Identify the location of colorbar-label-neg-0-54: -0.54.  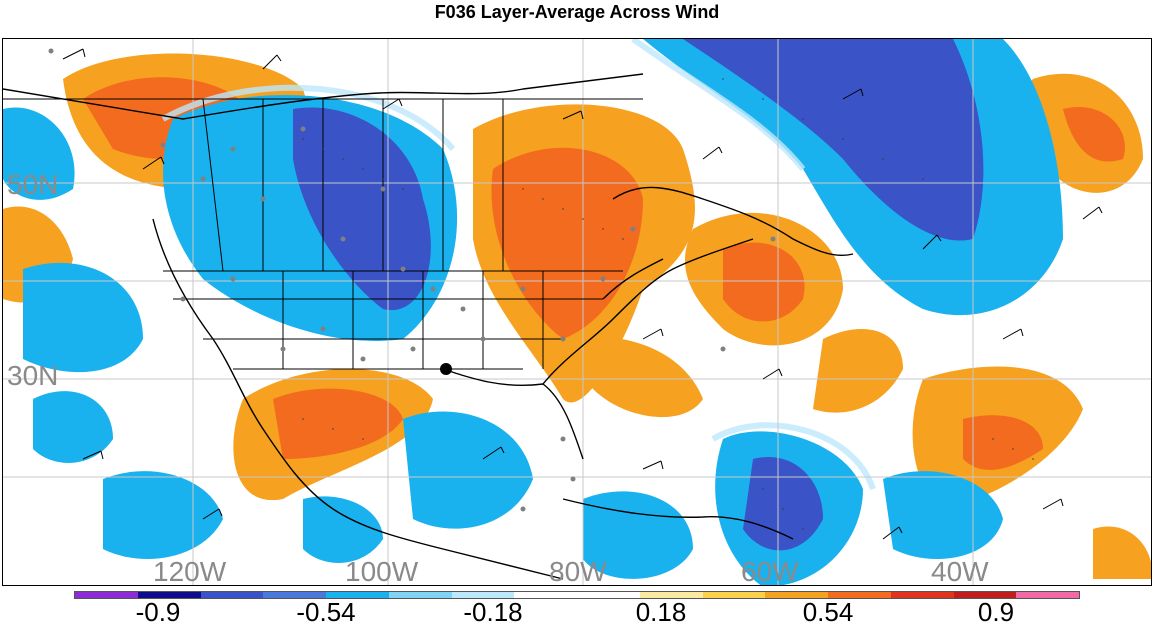
(326, 612).